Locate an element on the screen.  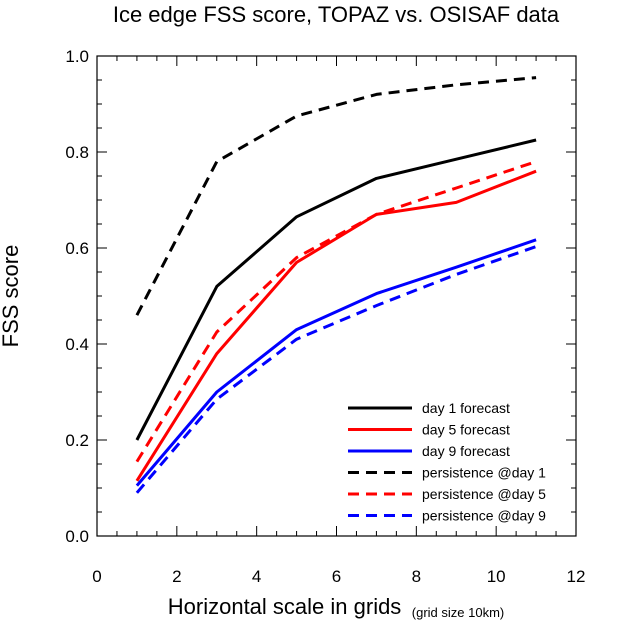
legend-label: persistence @day 9 is located at coordinates (484, 516).